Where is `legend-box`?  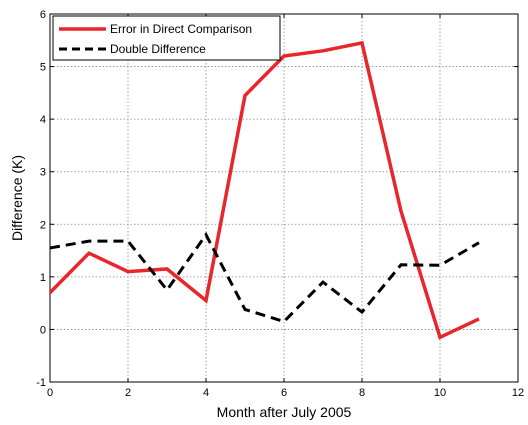
legend-box is located at coordinates (166, 38).